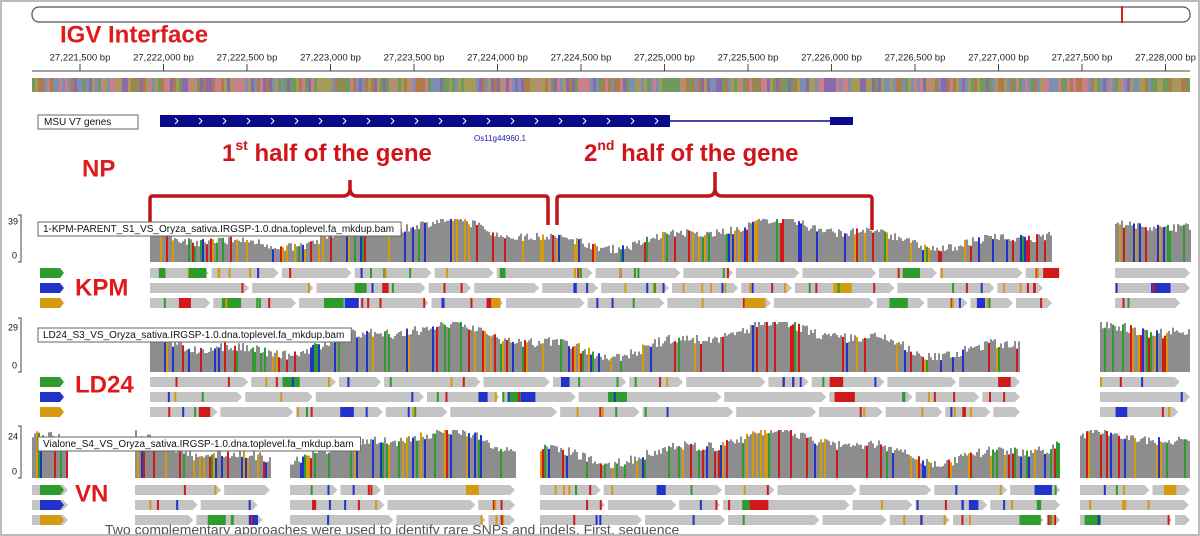  I want to click on gene-utr, so click(841, 121).